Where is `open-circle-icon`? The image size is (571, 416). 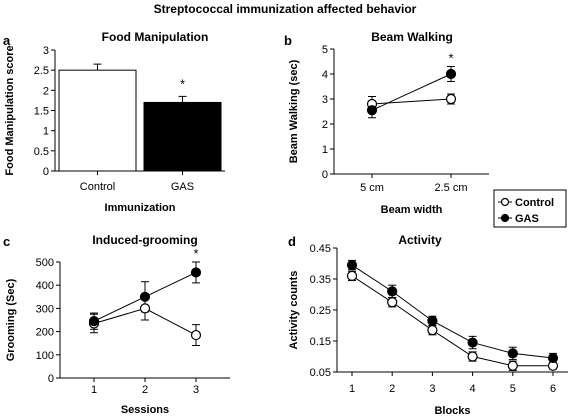
open-circle-icon is located at coordinates (505, 202).